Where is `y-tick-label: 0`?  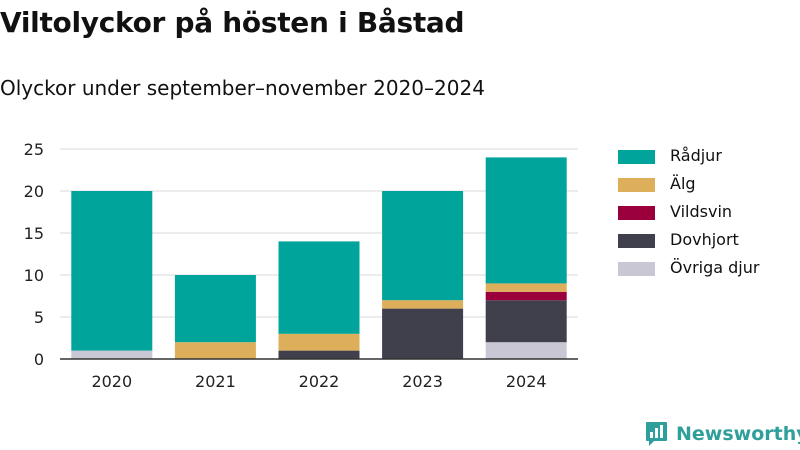 y-tick-label: 0 is located at coordinates (39, 359).